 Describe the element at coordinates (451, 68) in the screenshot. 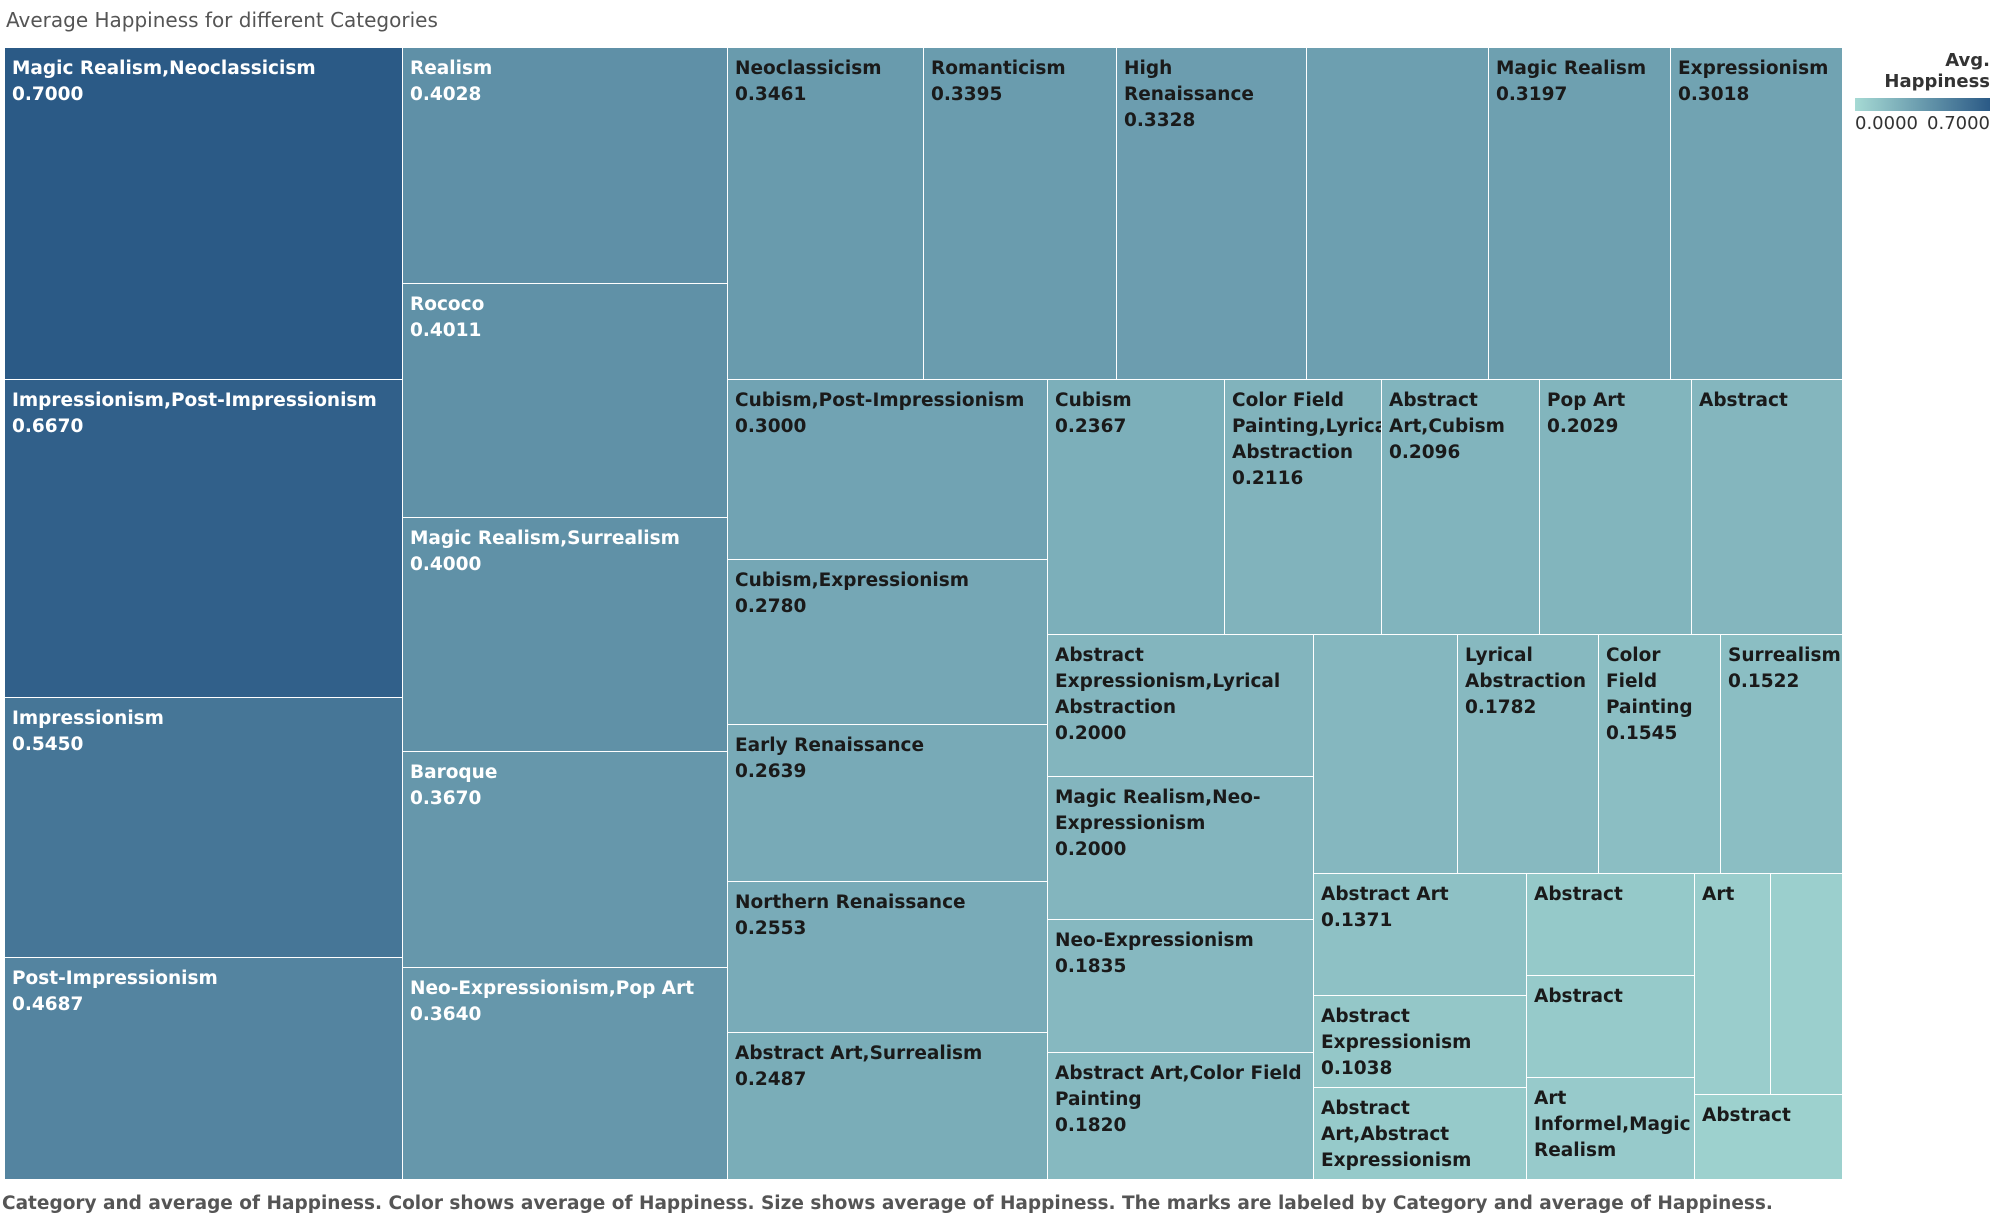

I see `tile-category: Realism` at that location.